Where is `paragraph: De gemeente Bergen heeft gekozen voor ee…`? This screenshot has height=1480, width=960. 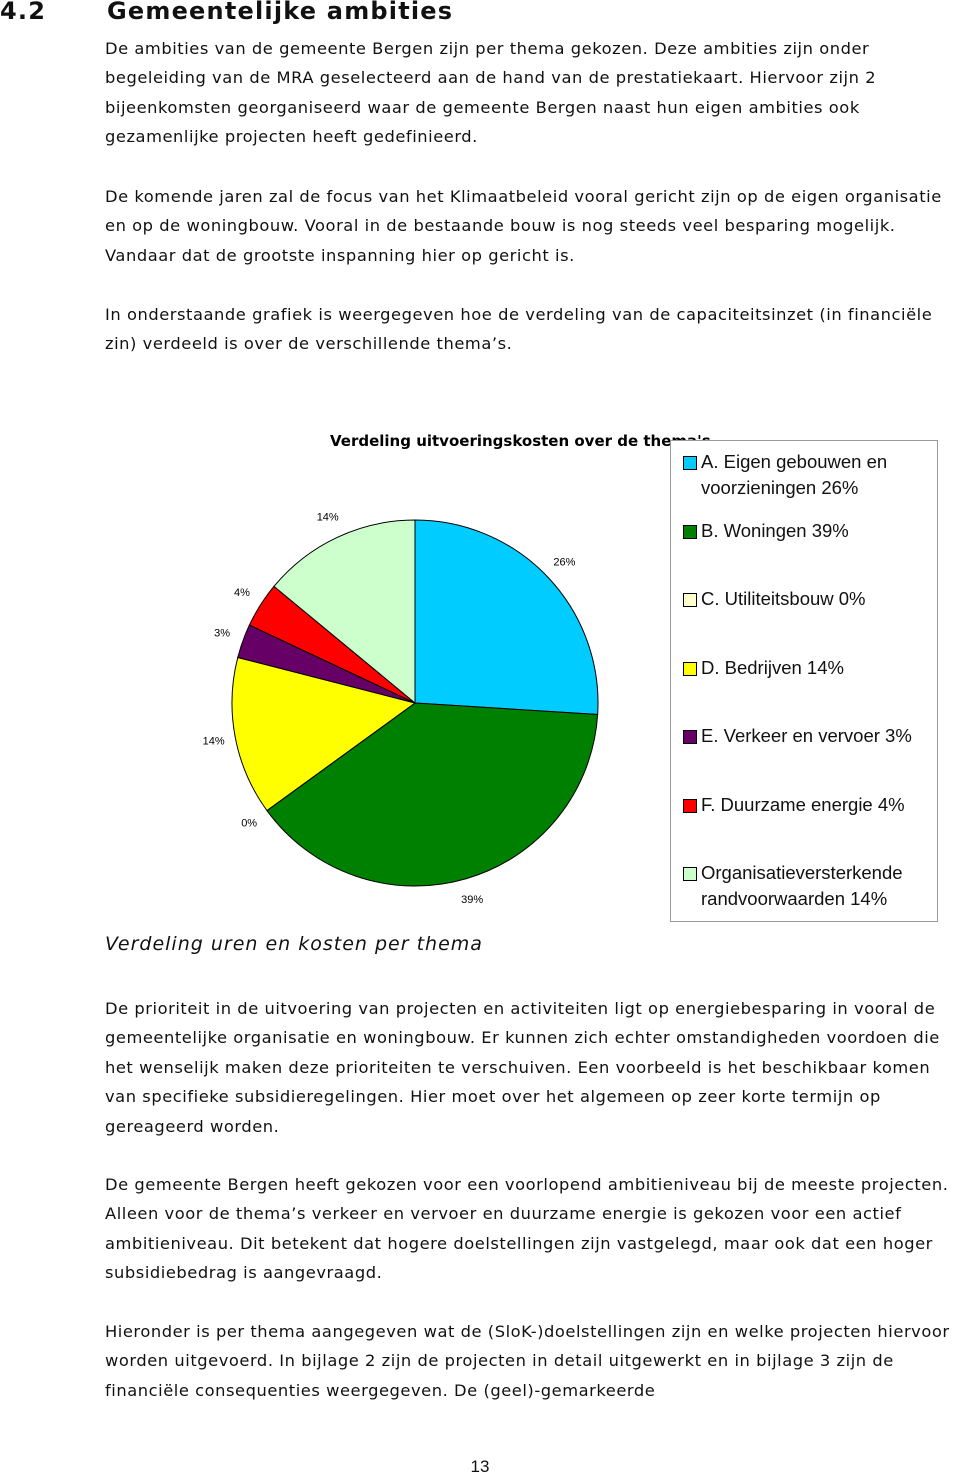 paragraph: De gemeente Bergen heeft gekozen voor ee… is located at coordinates (527, 1229).